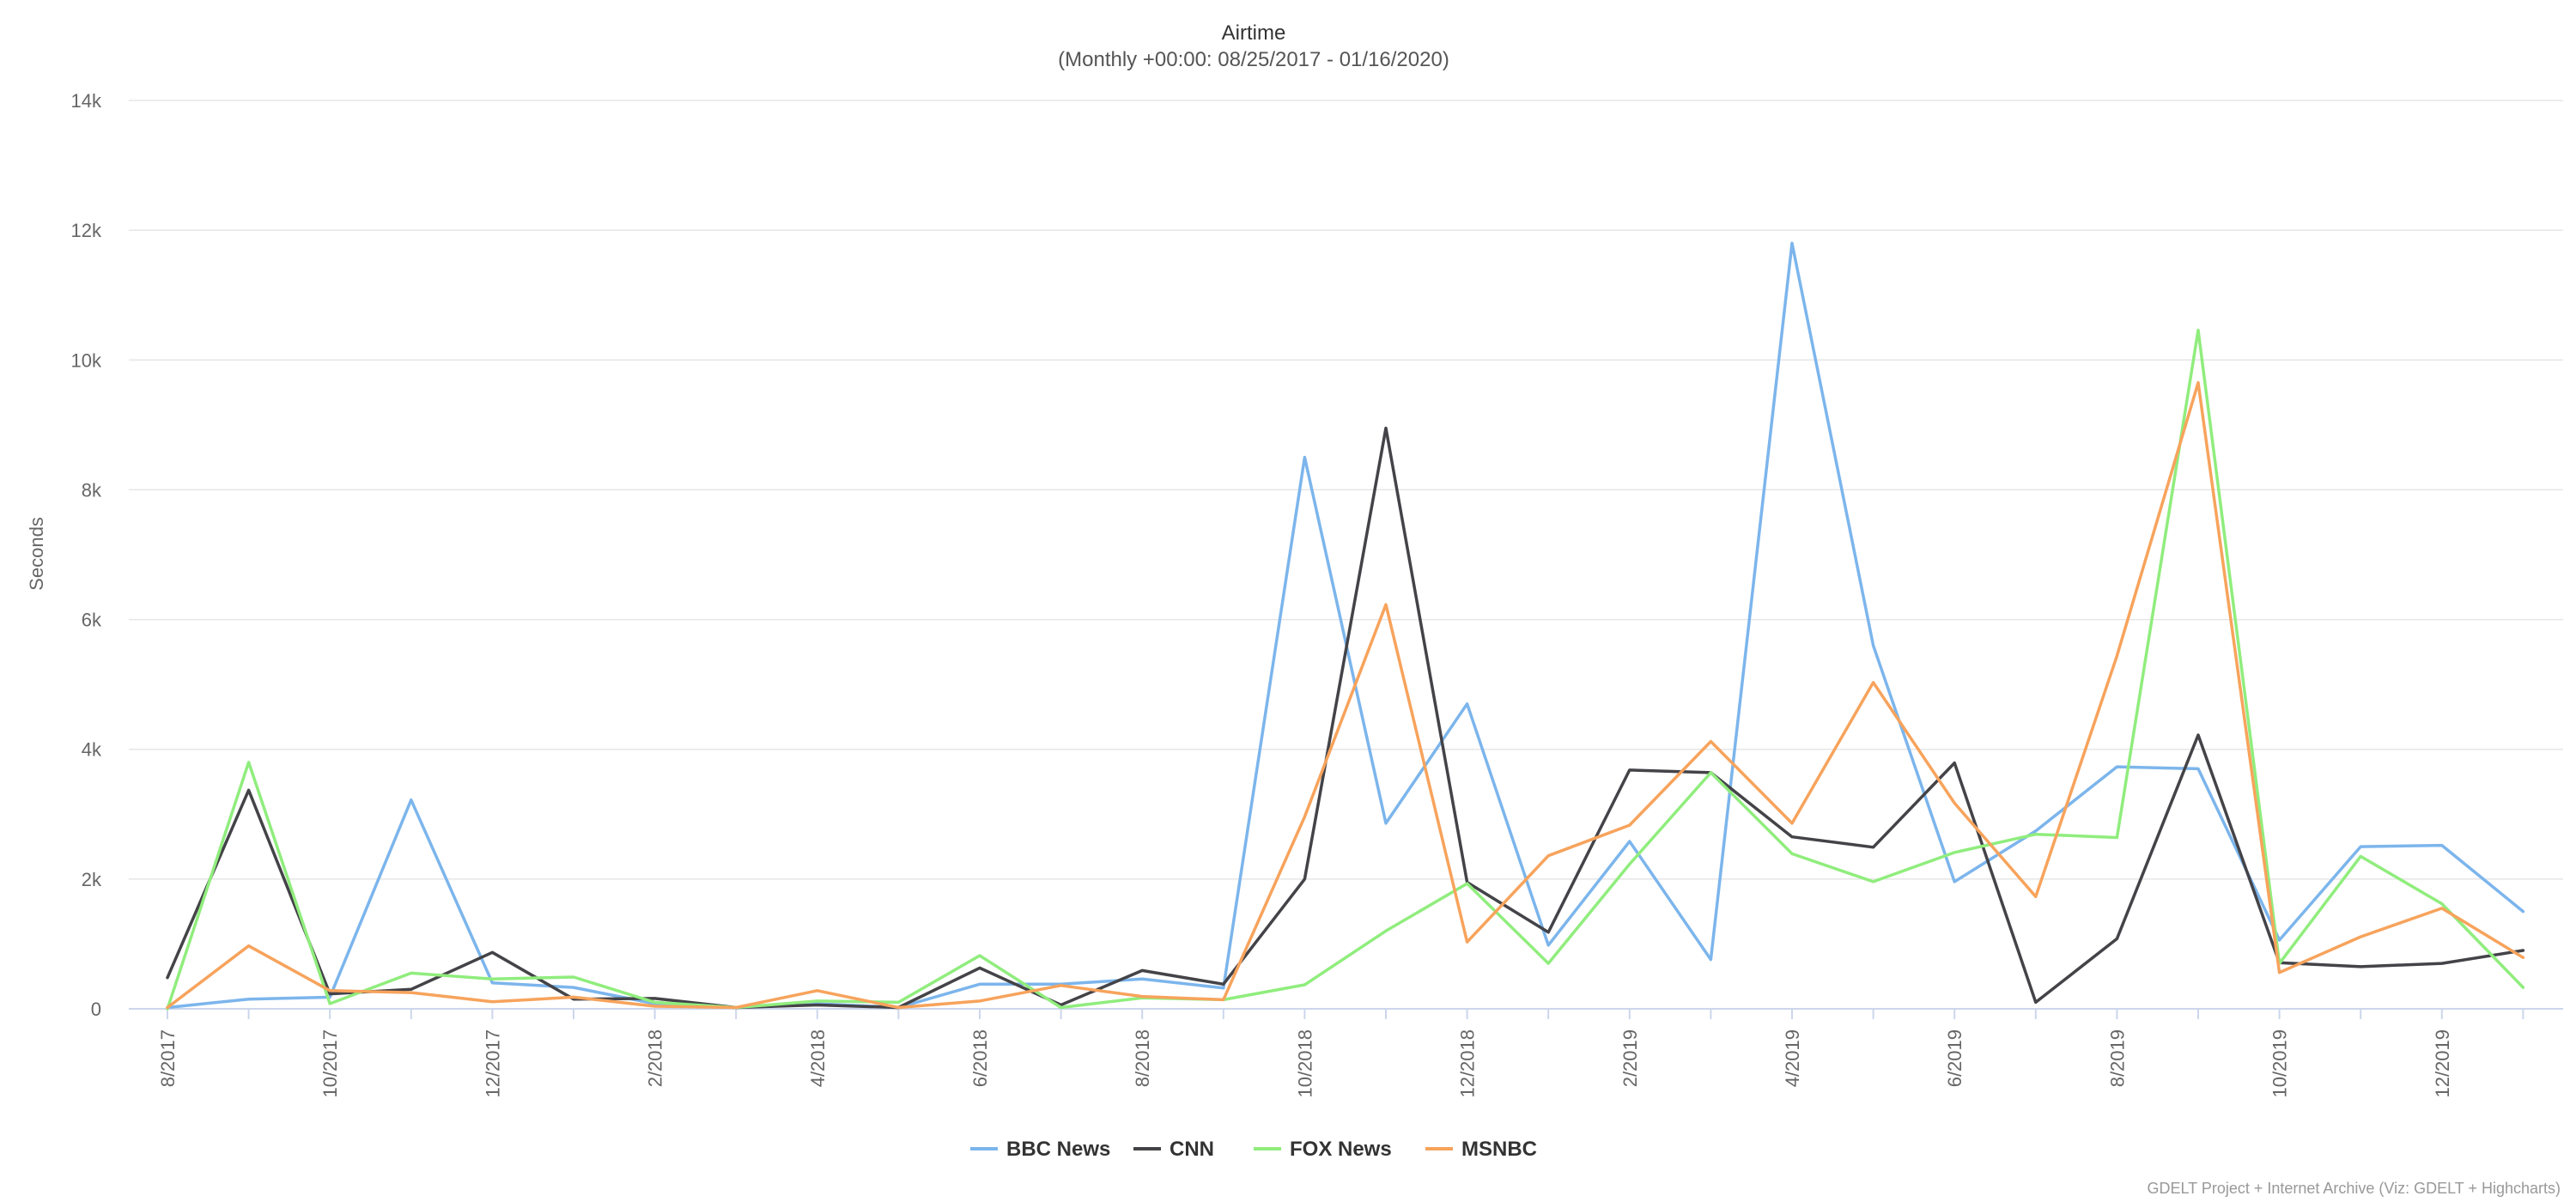 This screenshot has width=2576, height=1202. I want to click on y-tick-label: 14k, so click(86, 101).